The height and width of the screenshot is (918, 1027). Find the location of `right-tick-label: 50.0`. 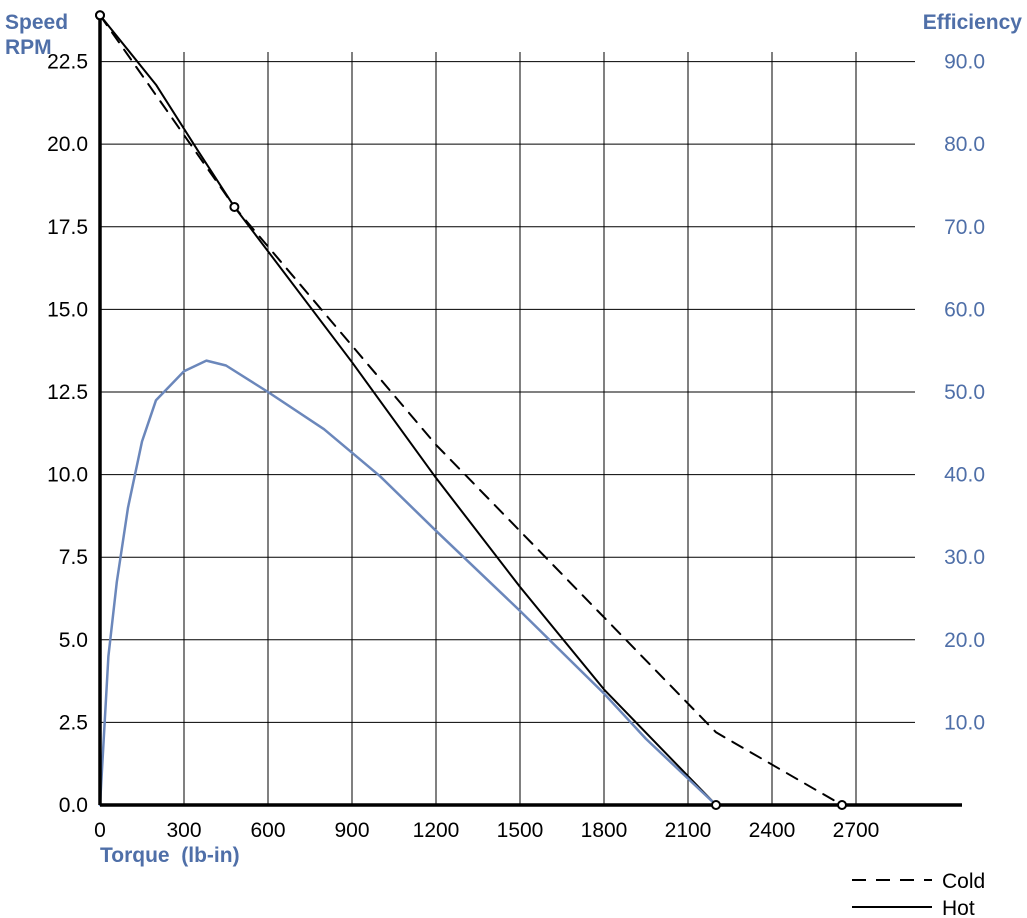

right-tick-label: 50.0 is located at coordinates (964, 392).